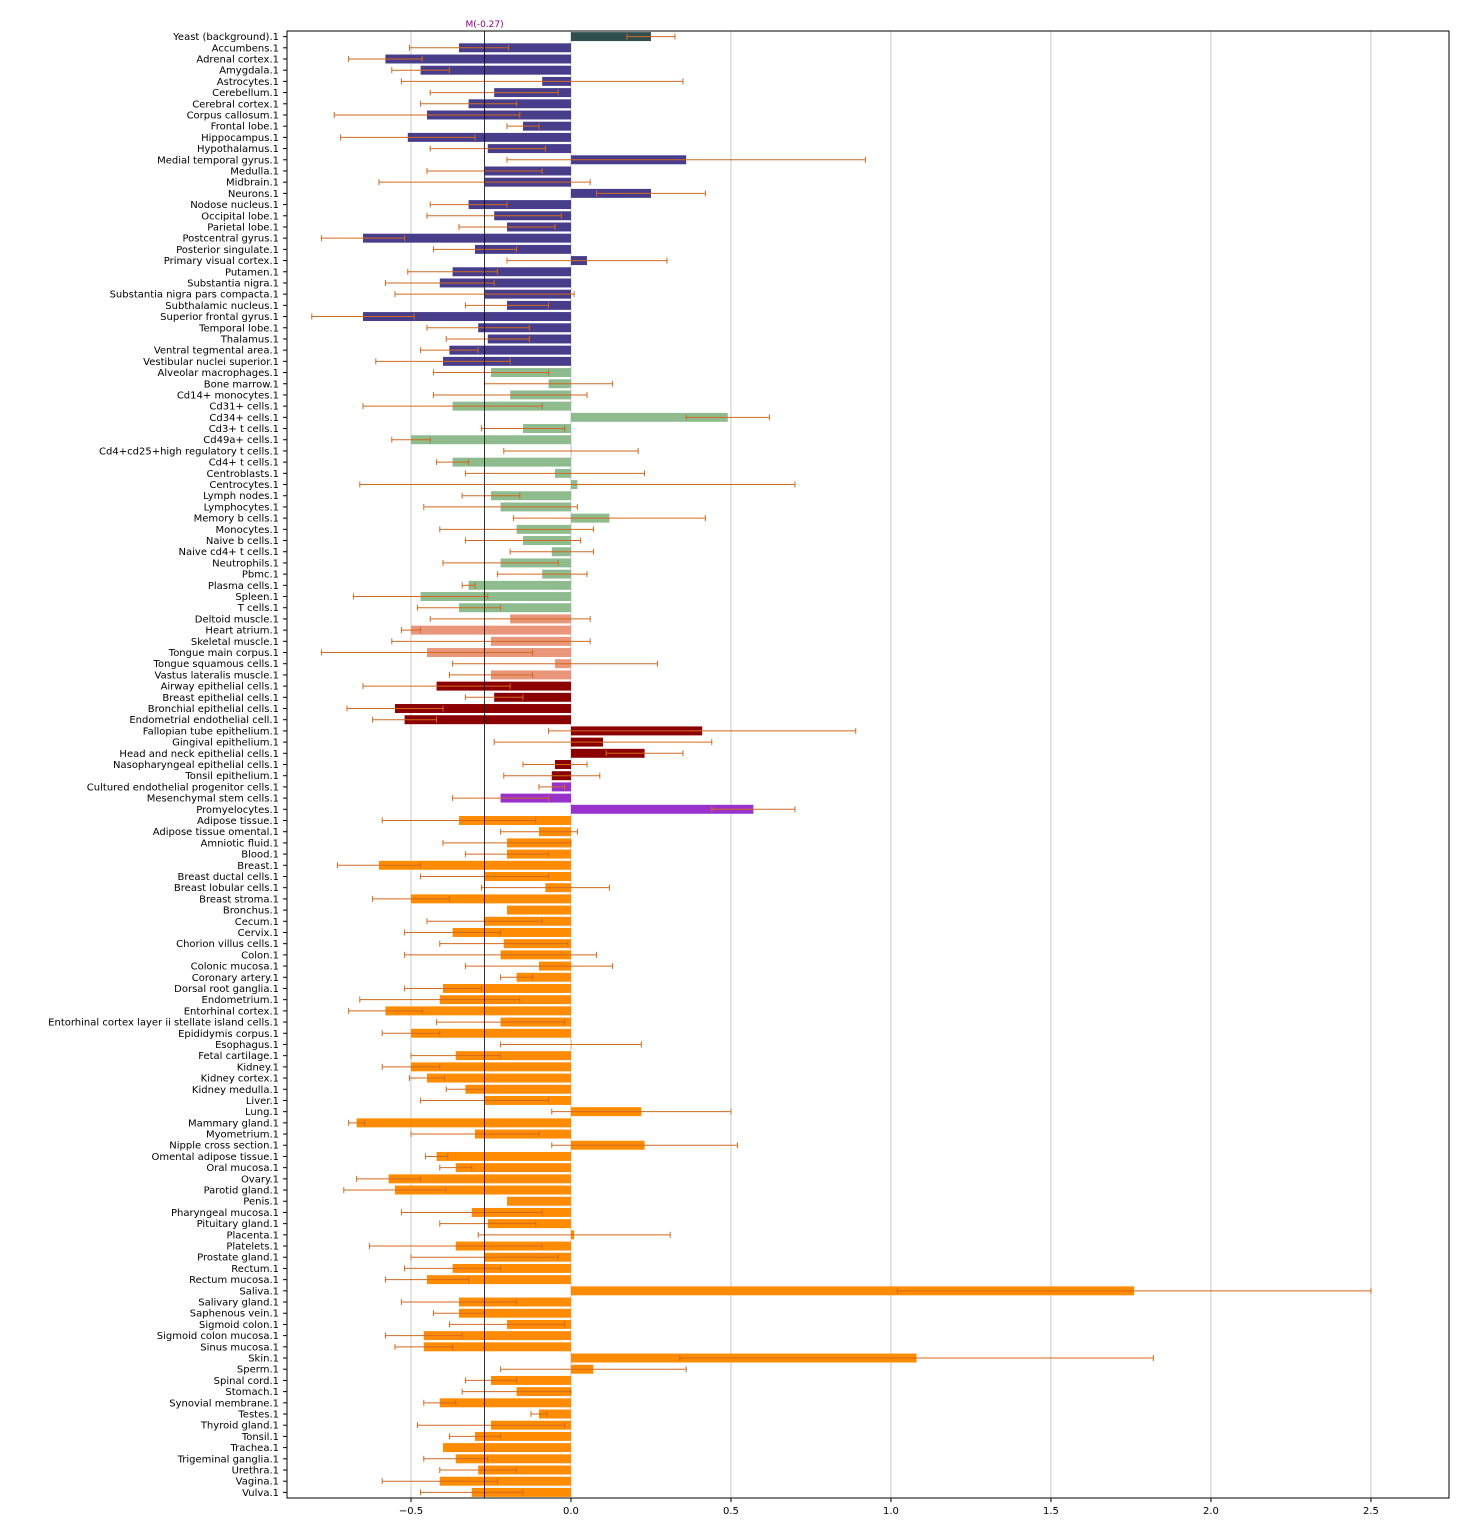 This screenshot has width=1469, height=1538. What do you see at coordinates (234, 1280) in the screenshot?
I see `y-tick-label: Rectum mucosa.1` at bounding box center [234, 1280].